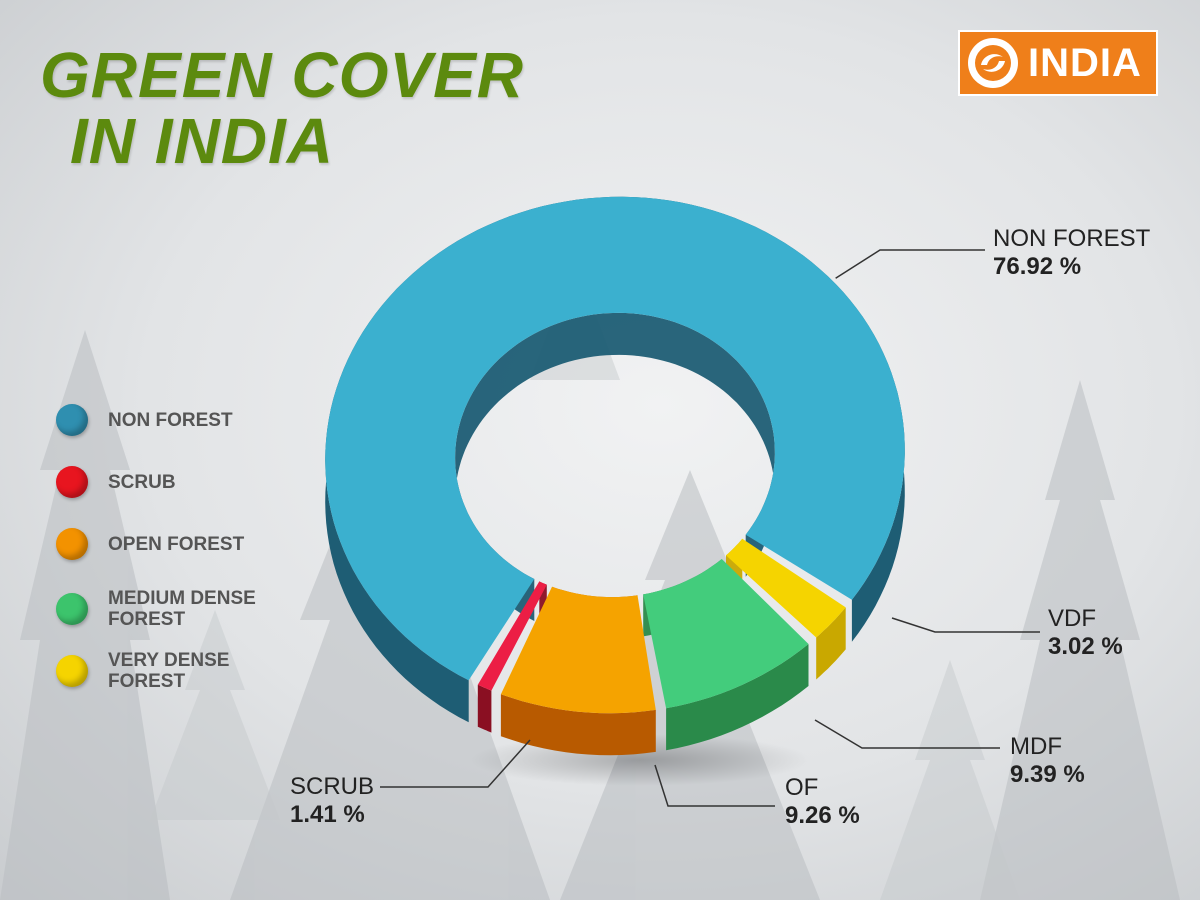 This screenshot has height=900, width=1200. What do you see at coordinates (578, 650) in the screenshot?
I see `slice-open-forest` at bounding box center [578, 650].